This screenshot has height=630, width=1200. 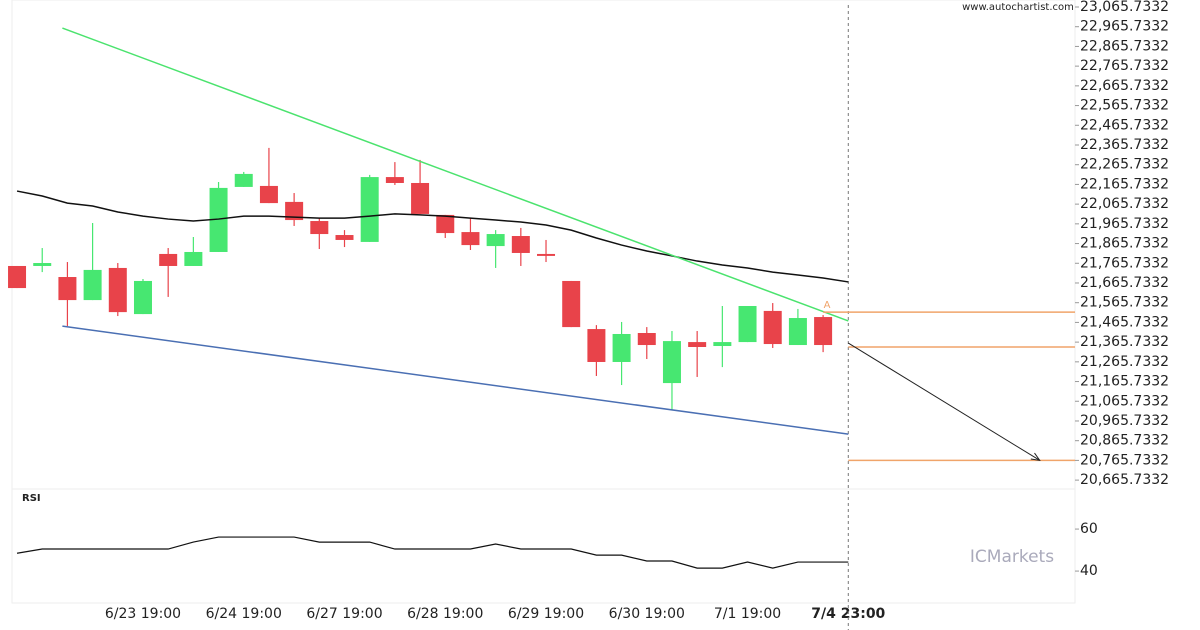 What do you see at coordinates (432, 552) in the screenshot?
I see `rsi-line` at bounding box center [432, 552].